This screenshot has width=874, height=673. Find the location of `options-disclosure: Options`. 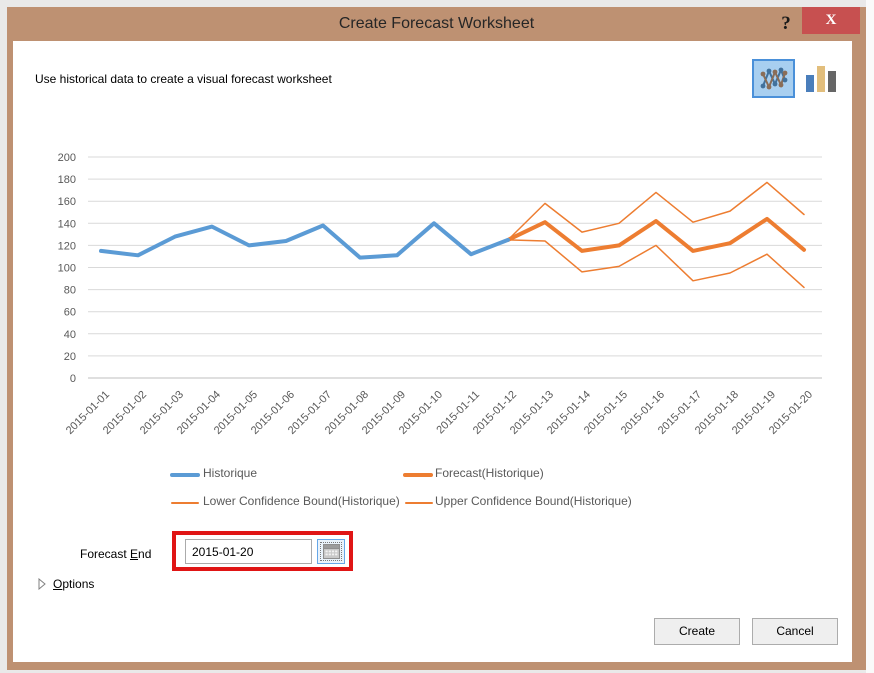

options-disclosure: Options is located at coordinates (66, 584).